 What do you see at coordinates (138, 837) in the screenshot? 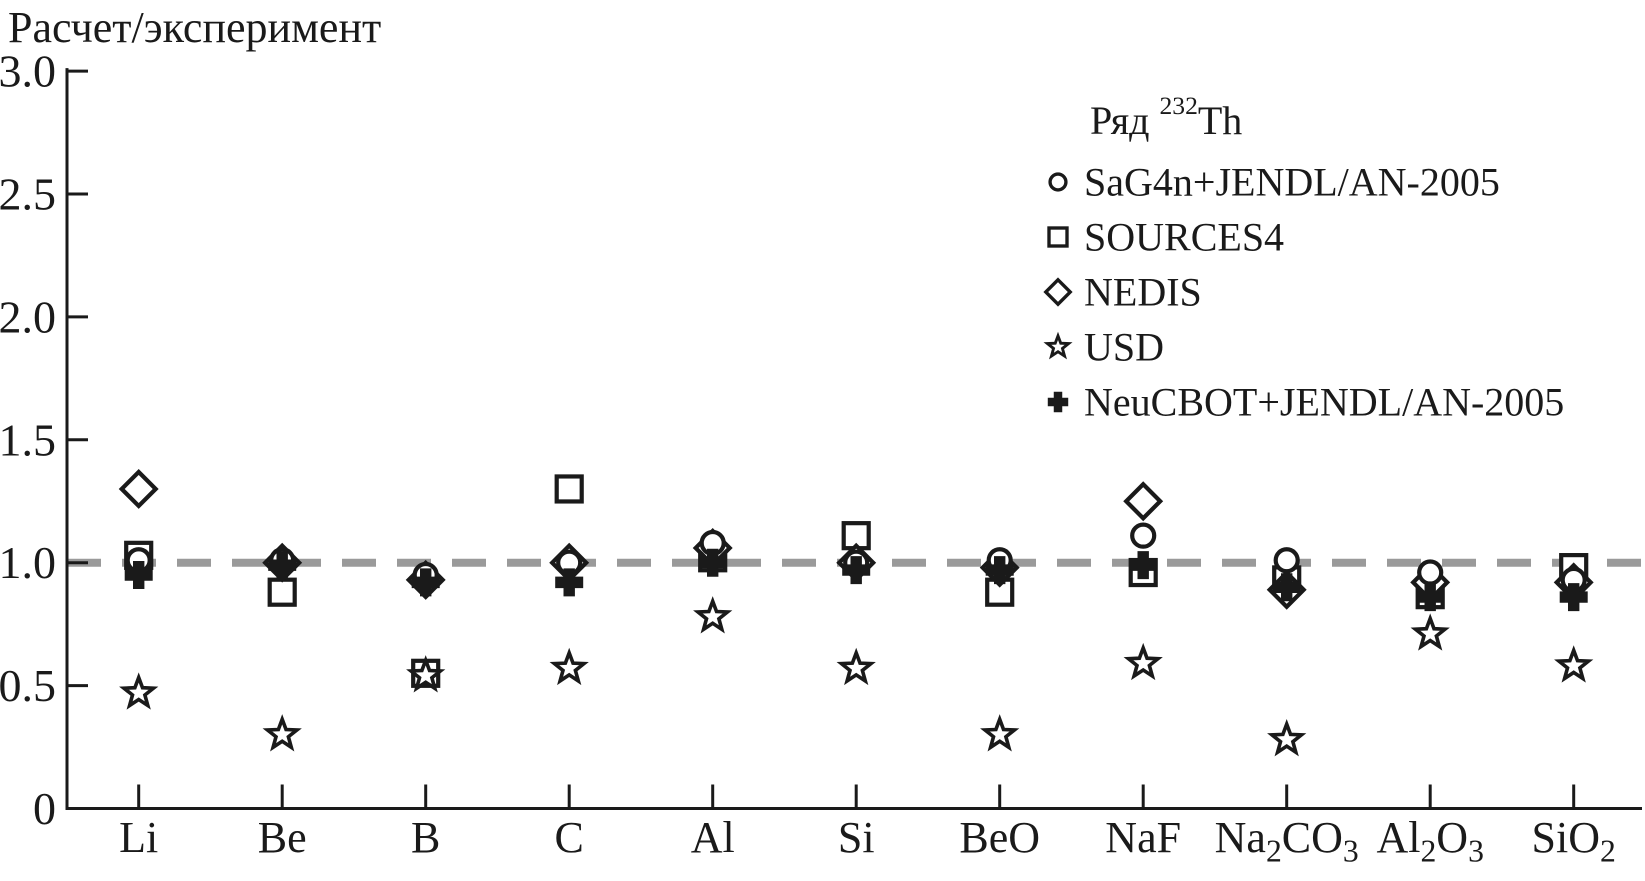
I see `x-axis-tick-label: Li` at bounding box center [138, 837].